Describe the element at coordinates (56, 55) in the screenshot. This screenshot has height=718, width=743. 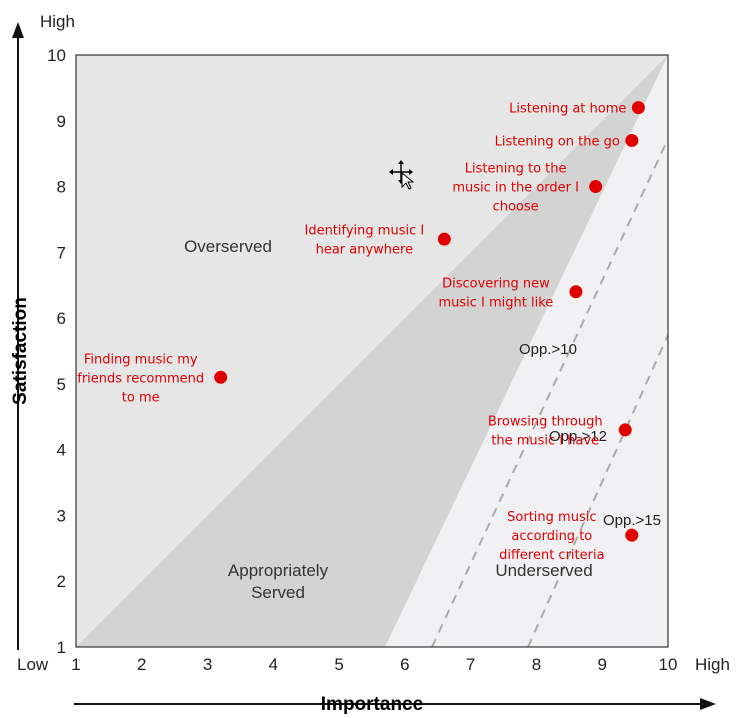
I see `y-tick-label: 10` at that location.